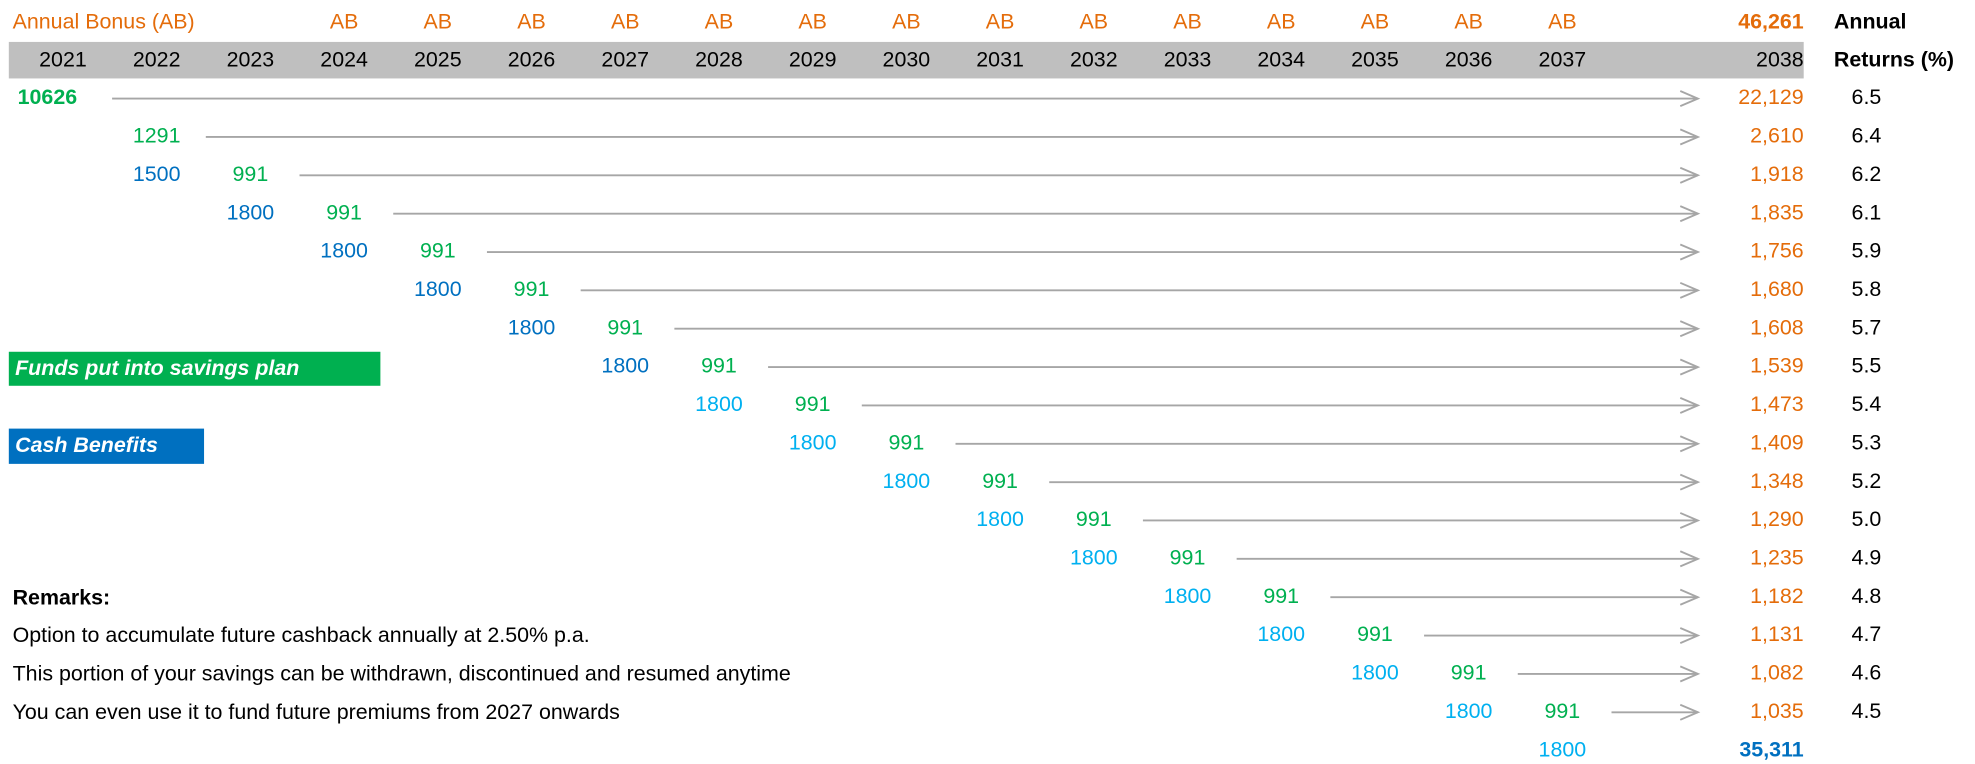 The height and width of the screenshot is (764, 1975). Describe the element at coordinates (344, 59) in the screenshot. I see `year: 2024` at that location.